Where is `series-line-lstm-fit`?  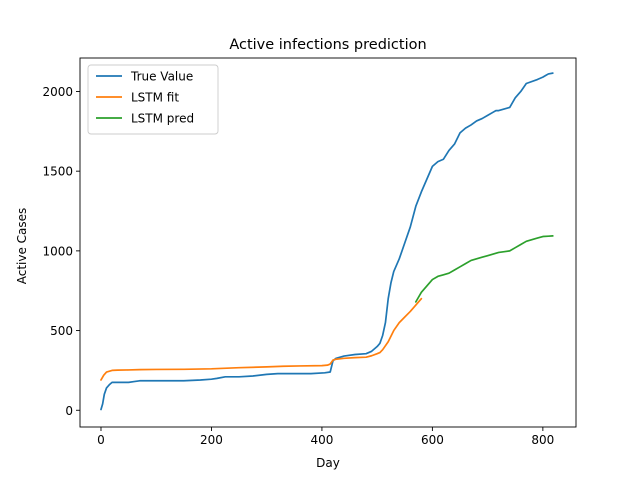 series-line-lstm-fit is located at coordinates (261, 339).